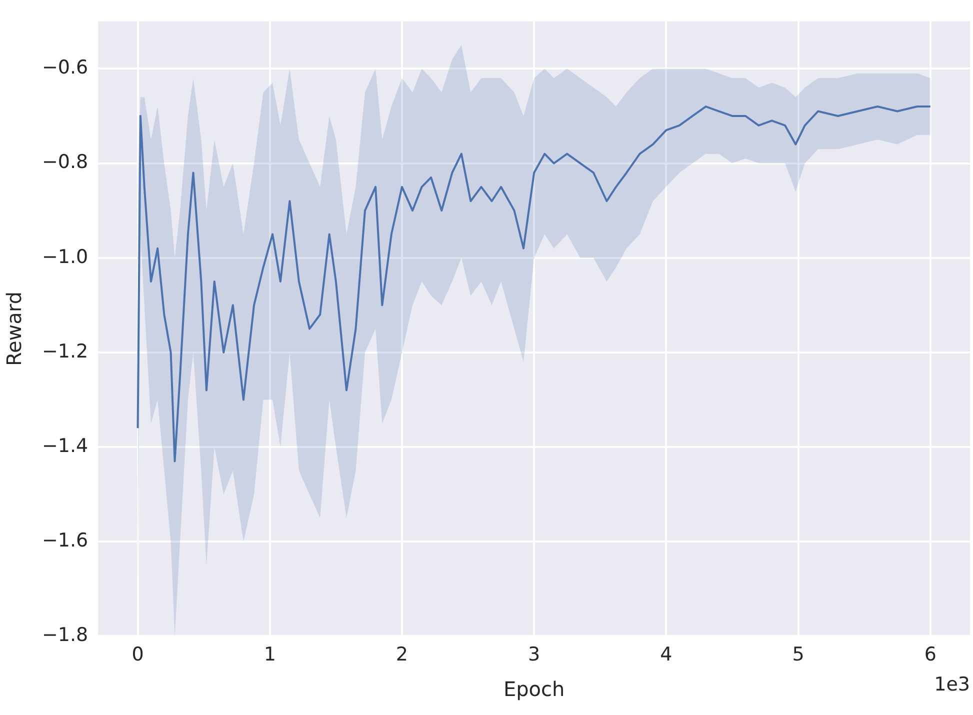 The image size is (973, 715). Describe the element at coordinates (65, 351) in the screenshot. I see `y-tick-label: −1.2` at that location.